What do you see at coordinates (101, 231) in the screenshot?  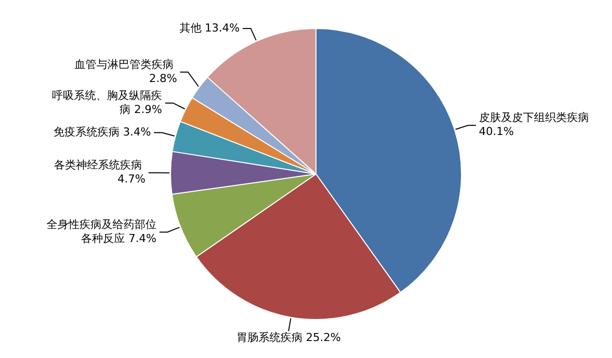 I see `slice-label: 全身性疾病及给药部位各种反应 7.4%` at bounding box center [101, 231].